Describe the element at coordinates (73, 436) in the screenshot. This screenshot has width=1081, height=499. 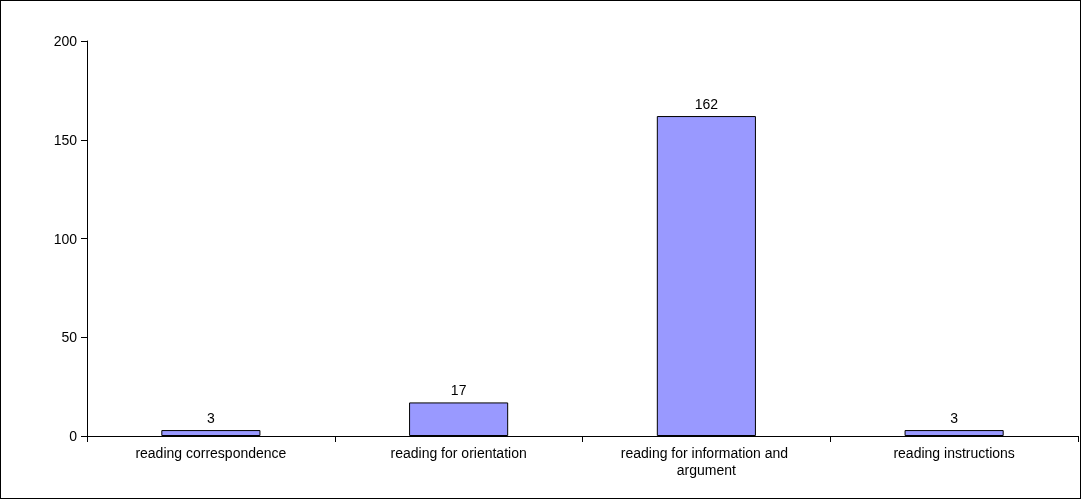
I see `y-tick-label: 0` at that location.